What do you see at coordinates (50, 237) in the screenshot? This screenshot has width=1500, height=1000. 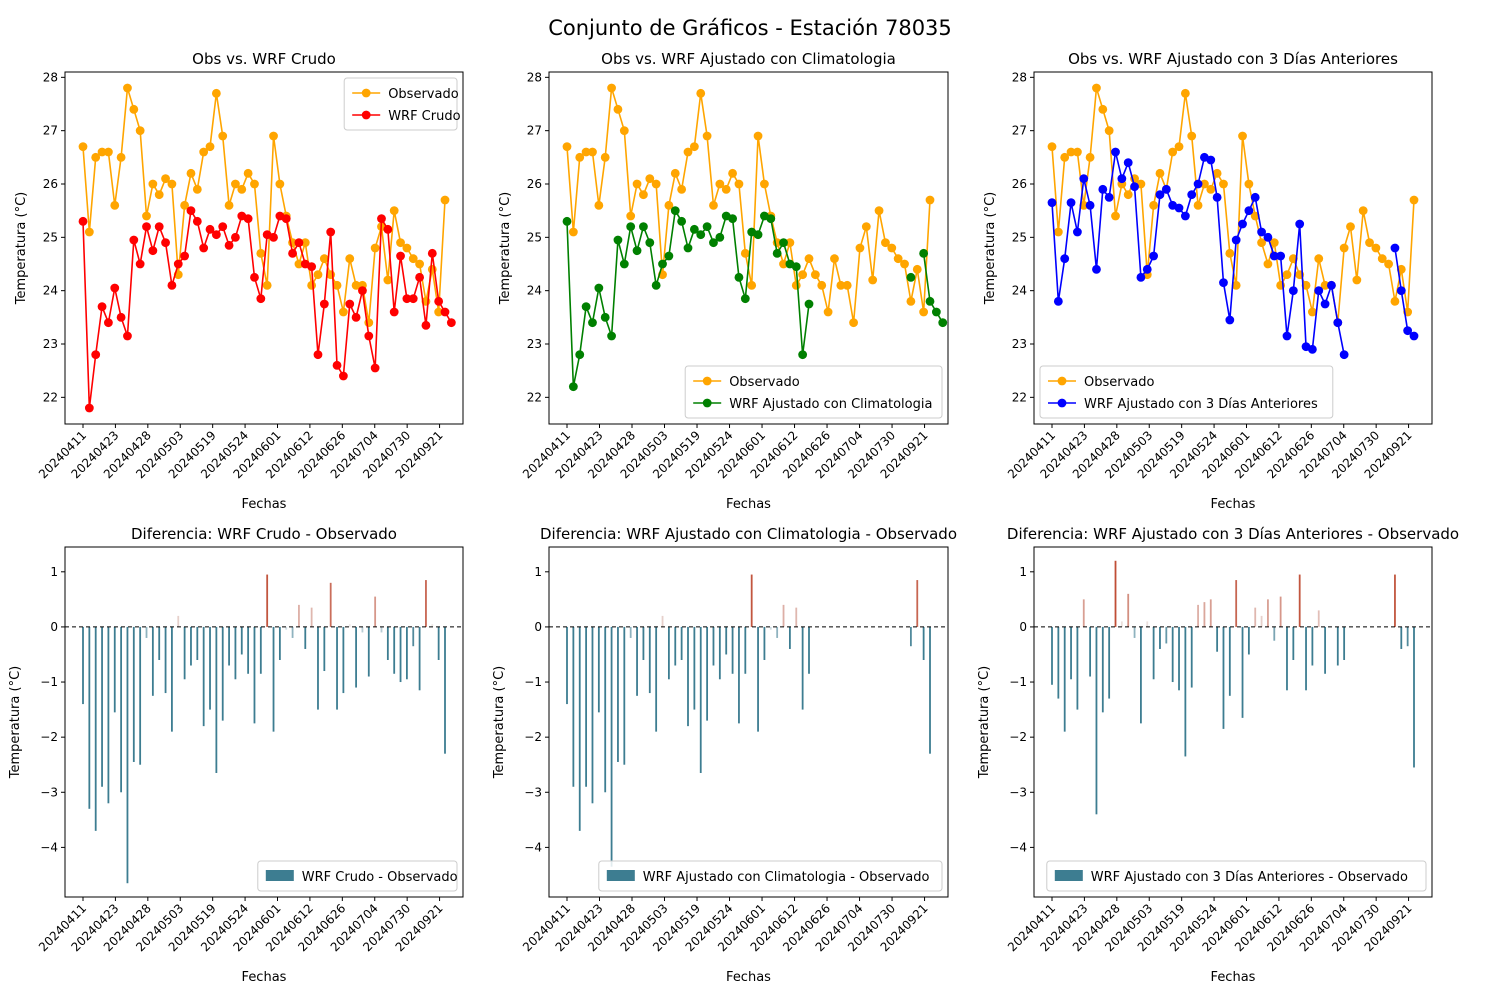 I see `y-tick-label: 25` at bounding box center [50, 237].